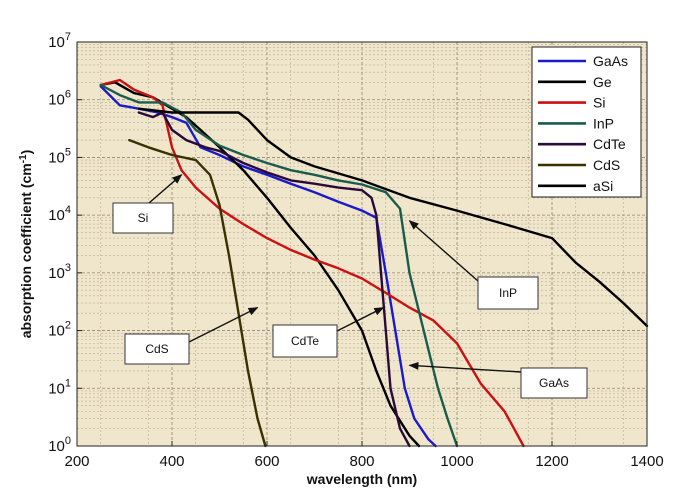  Describe the element at coordinates (603, 186) in the screenshot. I see `legend-label-asi: aSi` at that location.